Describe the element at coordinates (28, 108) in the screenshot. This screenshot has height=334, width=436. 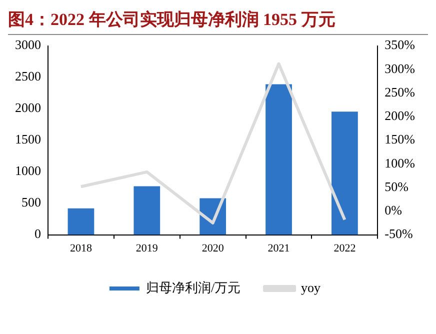
I see `y-tick-label: 2000` at that location.